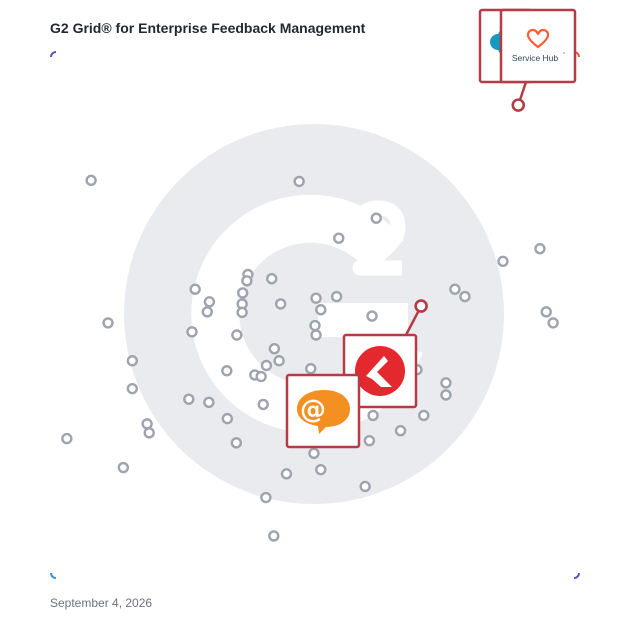 This screenshot has width=628, height=628. I want to click on service-hub-logo-card: Service Hub °, so click(538, 46).